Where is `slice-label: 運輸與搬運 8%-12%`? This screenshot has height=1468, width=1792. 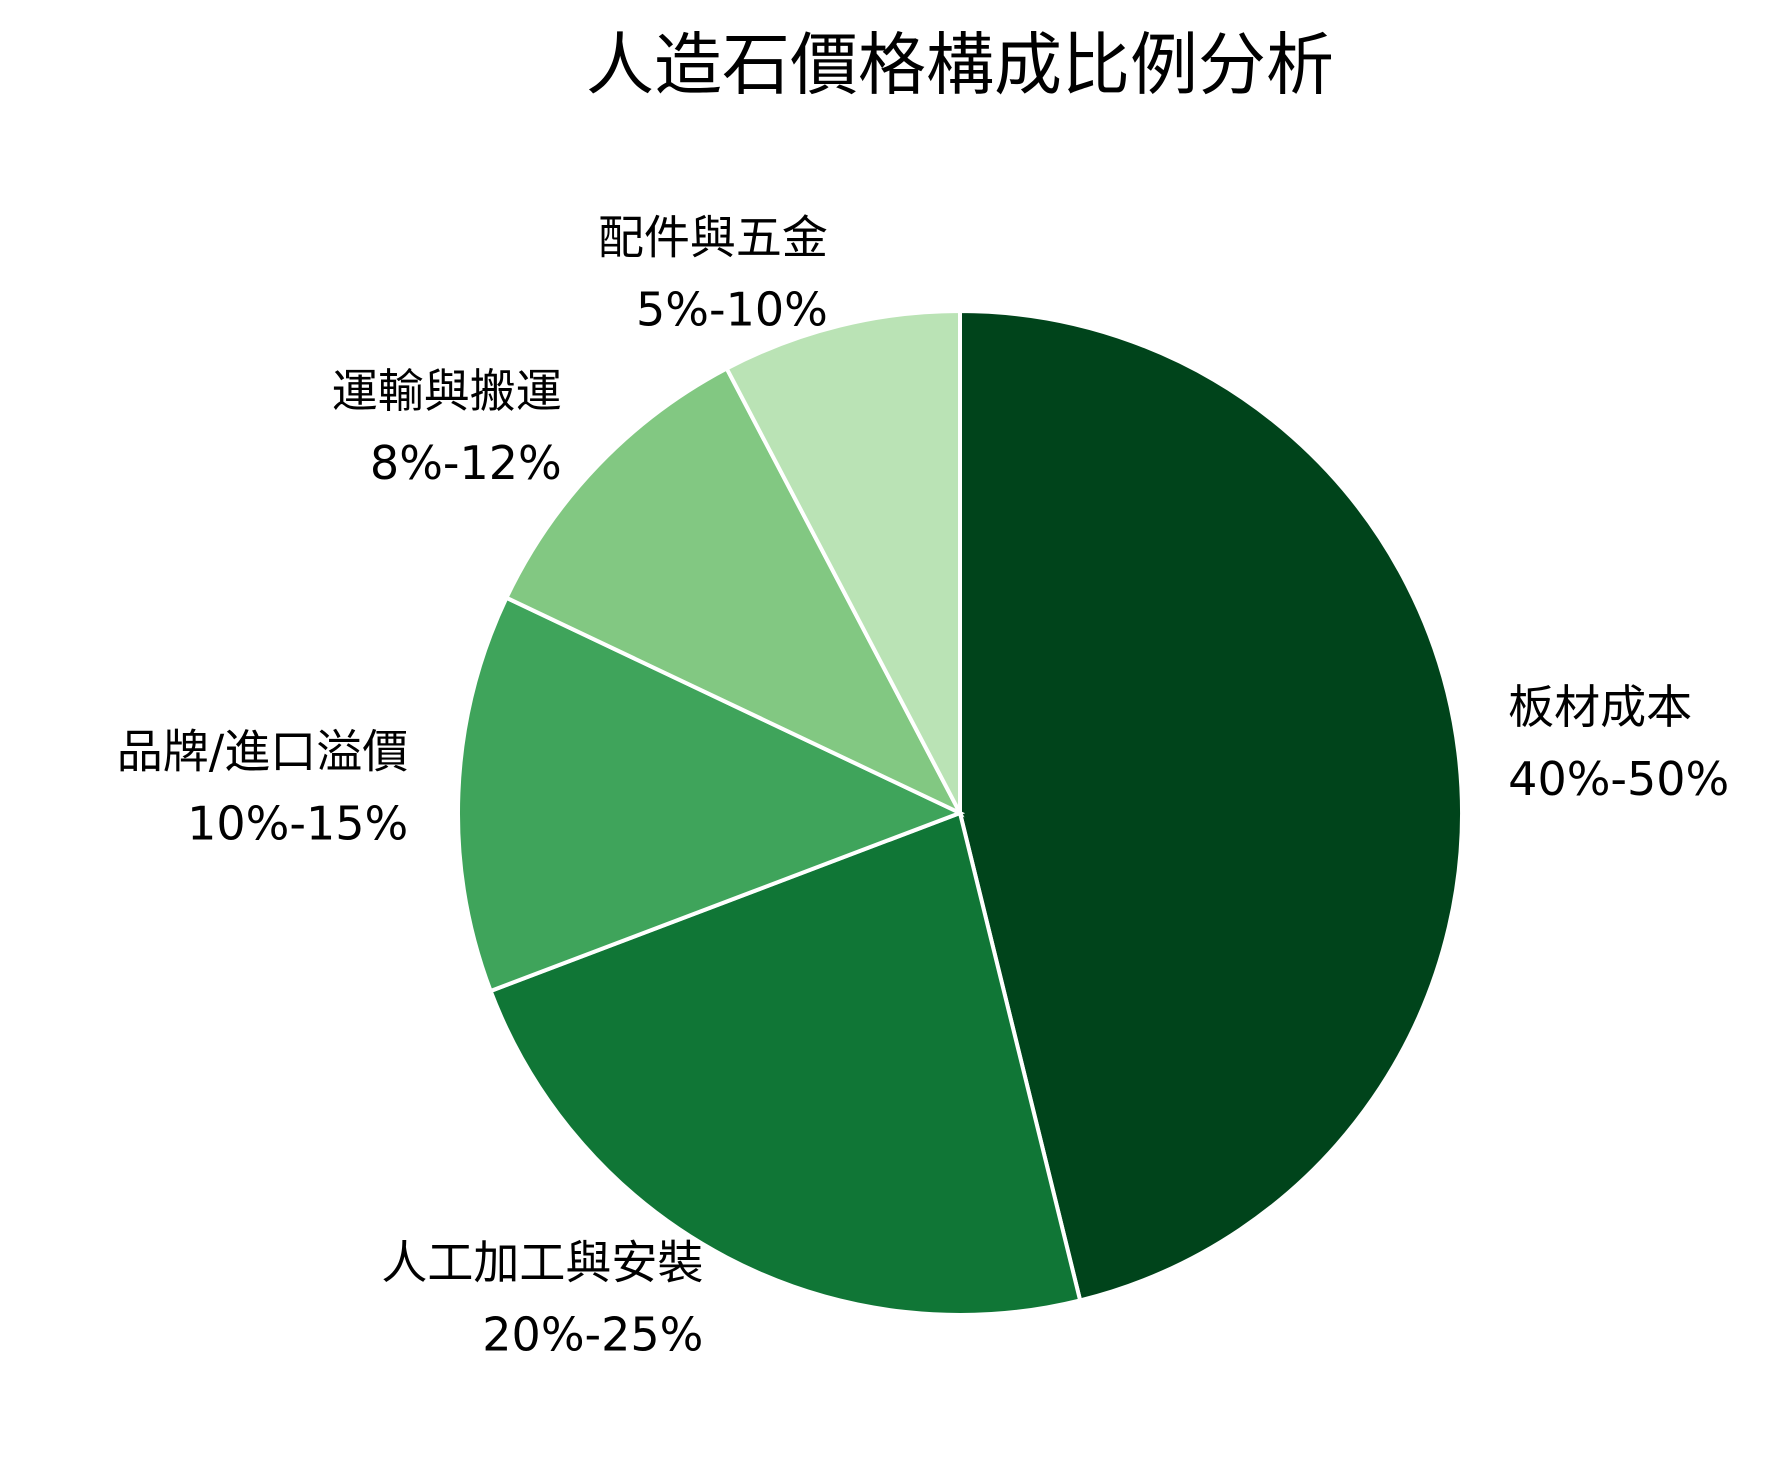
slice-label: 運輸與搬運 8%-12% is located at coordinates (447, 427).